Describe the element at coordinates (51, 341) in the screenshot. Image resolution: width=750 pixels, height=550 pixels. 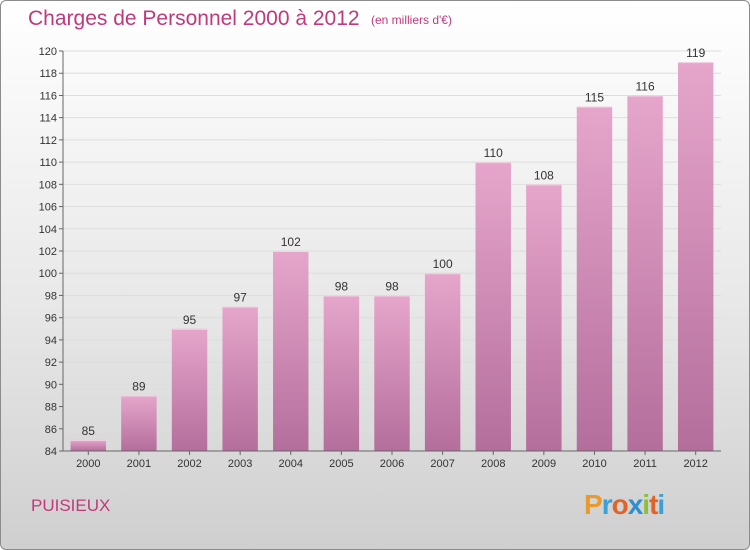
I see `y-tick-label: 94` at that location.